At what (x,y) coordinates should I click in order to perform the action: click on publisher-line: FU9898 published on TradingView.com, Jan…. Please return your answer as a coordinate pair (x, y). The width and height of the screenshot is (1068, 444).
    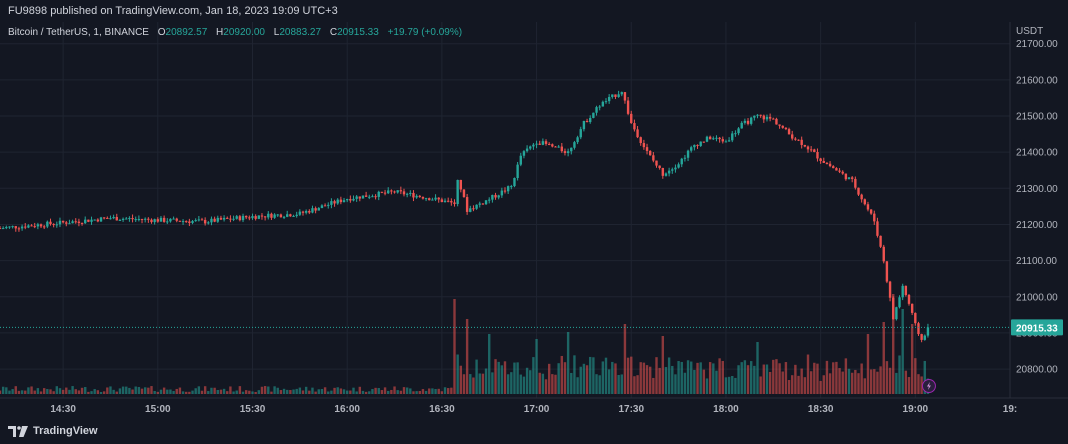
    Looking at the image, I should click on (173, 11).